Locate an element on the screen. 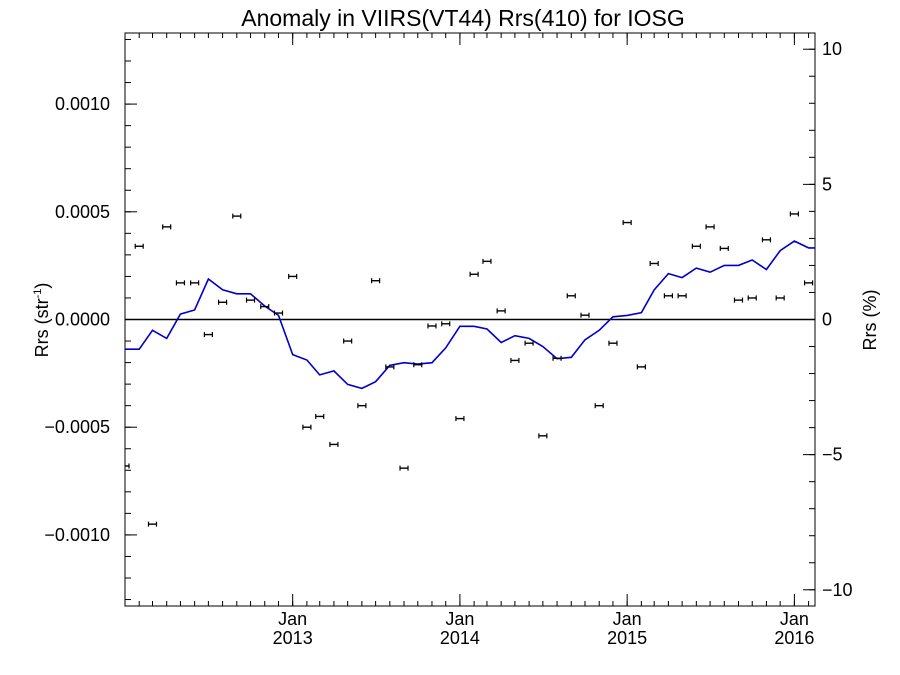  y-axis-left-label-superscript: -1 is located at coordinates (38, 294).